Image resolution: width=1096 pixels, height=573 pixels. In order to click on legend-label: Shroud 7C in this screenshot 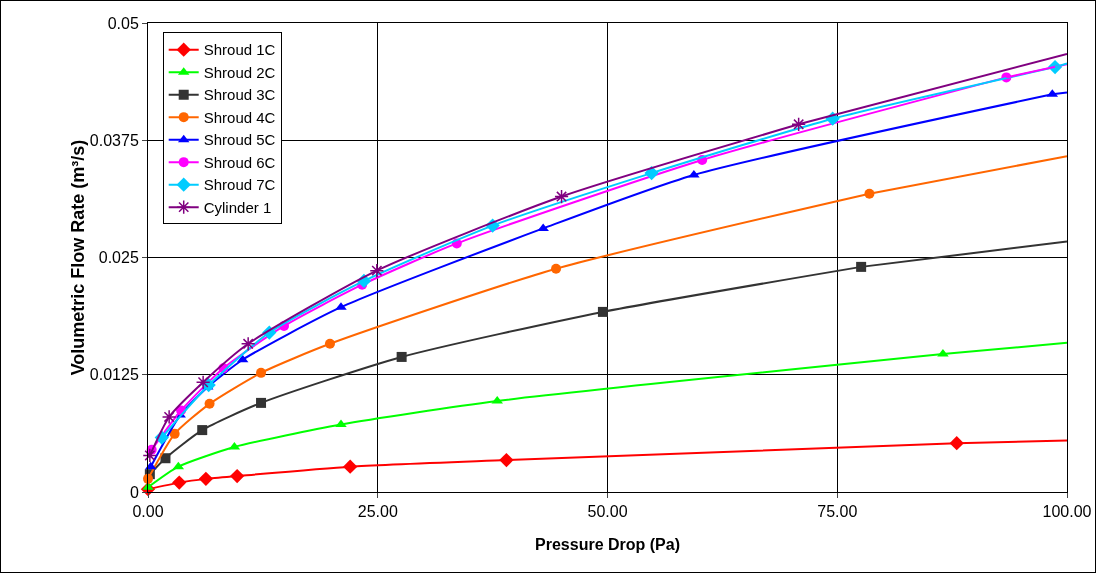, I will do `click(239, 185)`.